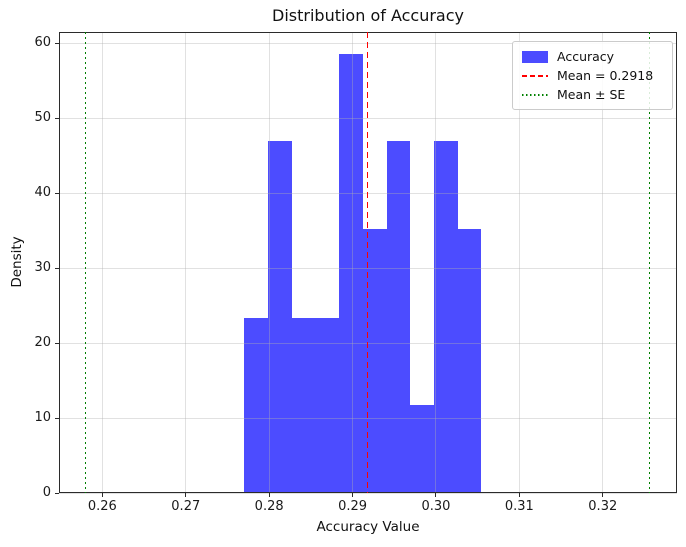  What do you see at coordinates (535, 94) in the screenshot?
I see `legend-dotted-line-icon` at bounding box center [535, 94].